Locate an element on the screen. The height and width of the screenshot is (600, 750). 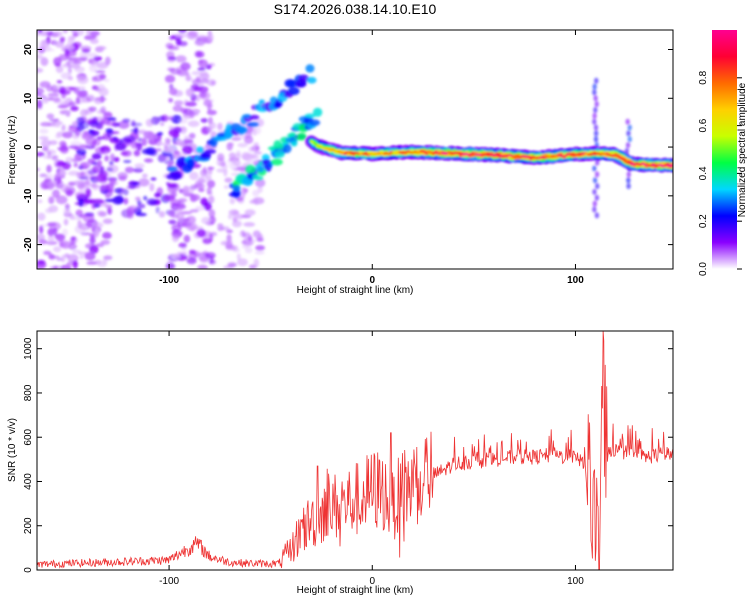
y-tick-label: 20 is located at coordinates (28, 50).